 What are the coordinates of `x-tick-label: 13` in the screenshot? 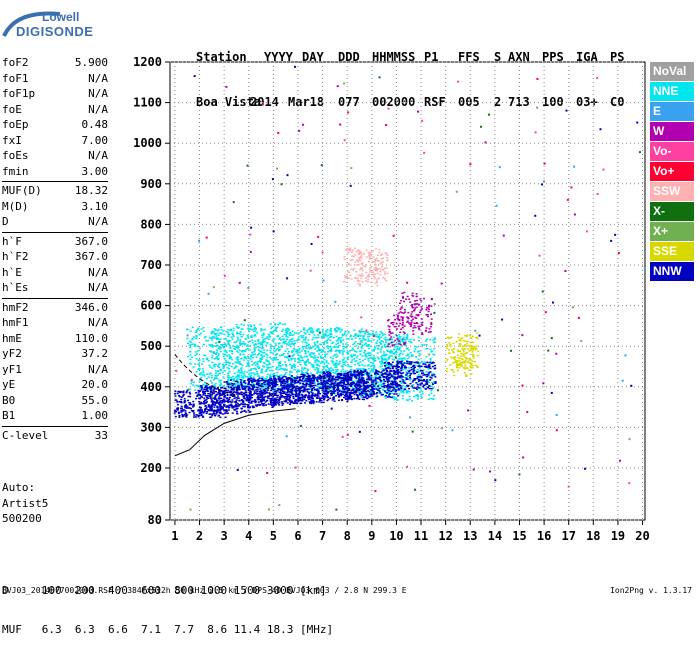 It's located at (470, 536).